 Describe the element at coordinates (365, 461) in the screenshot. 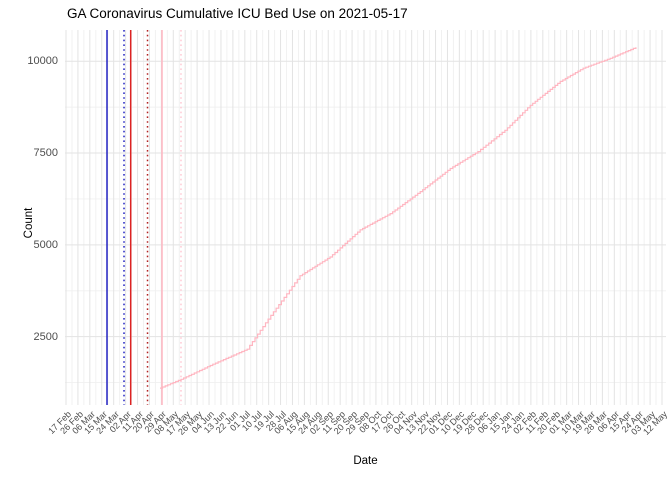

I see `x-axis-title: Date` at that location.